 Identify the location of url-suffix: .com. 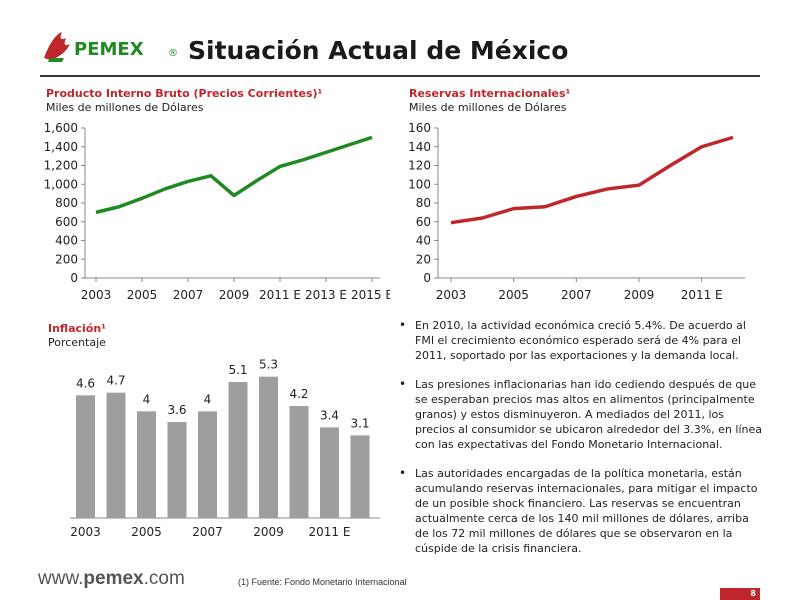
(164, 578).